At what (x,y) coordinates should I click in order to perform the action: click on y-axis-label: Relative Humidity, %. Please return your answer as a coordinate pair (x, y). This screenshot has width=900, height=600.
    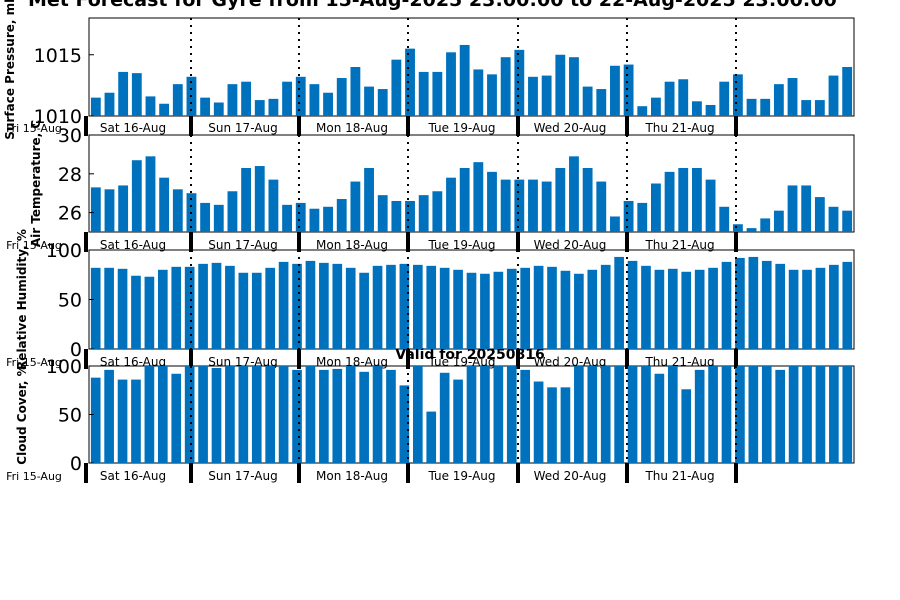
    Looking at the image, I should click on (22, 299).